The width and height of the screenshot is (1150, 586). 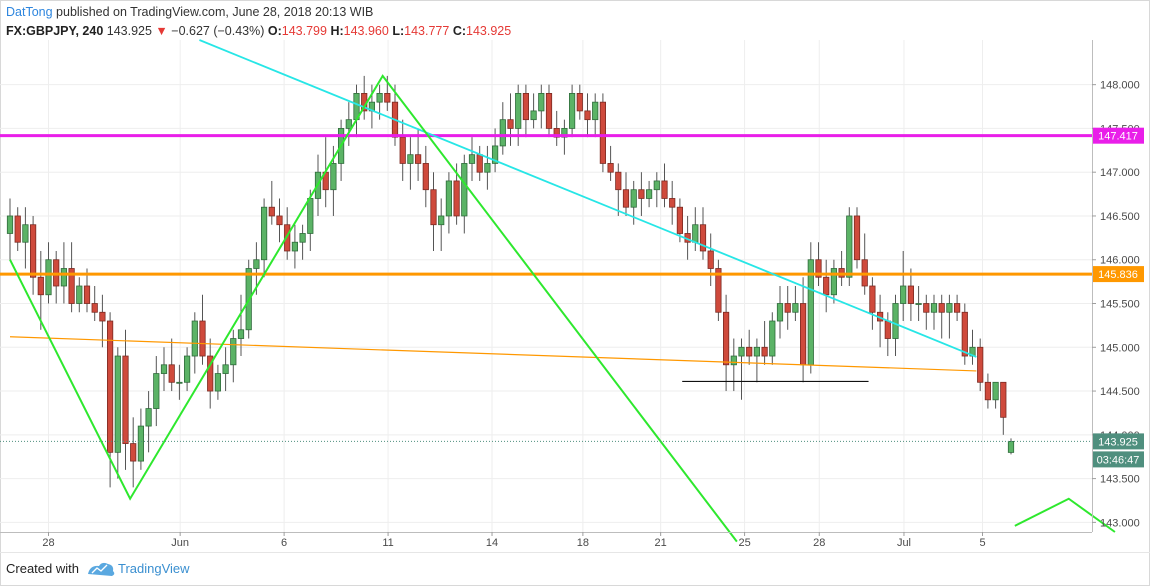 What do you see at coordinates (48, 543) in the screenshot?
I see `time-tick-label: 28` at bounding box center [48, 543].